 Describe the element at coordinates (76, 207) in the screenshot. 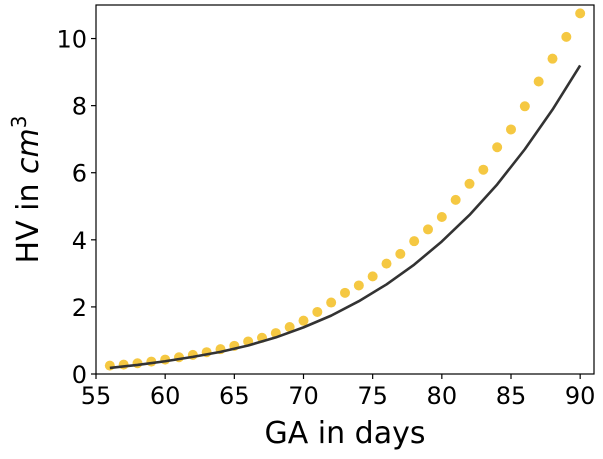

I see `y-axis: 0 2 4 6 8 10` at that location.